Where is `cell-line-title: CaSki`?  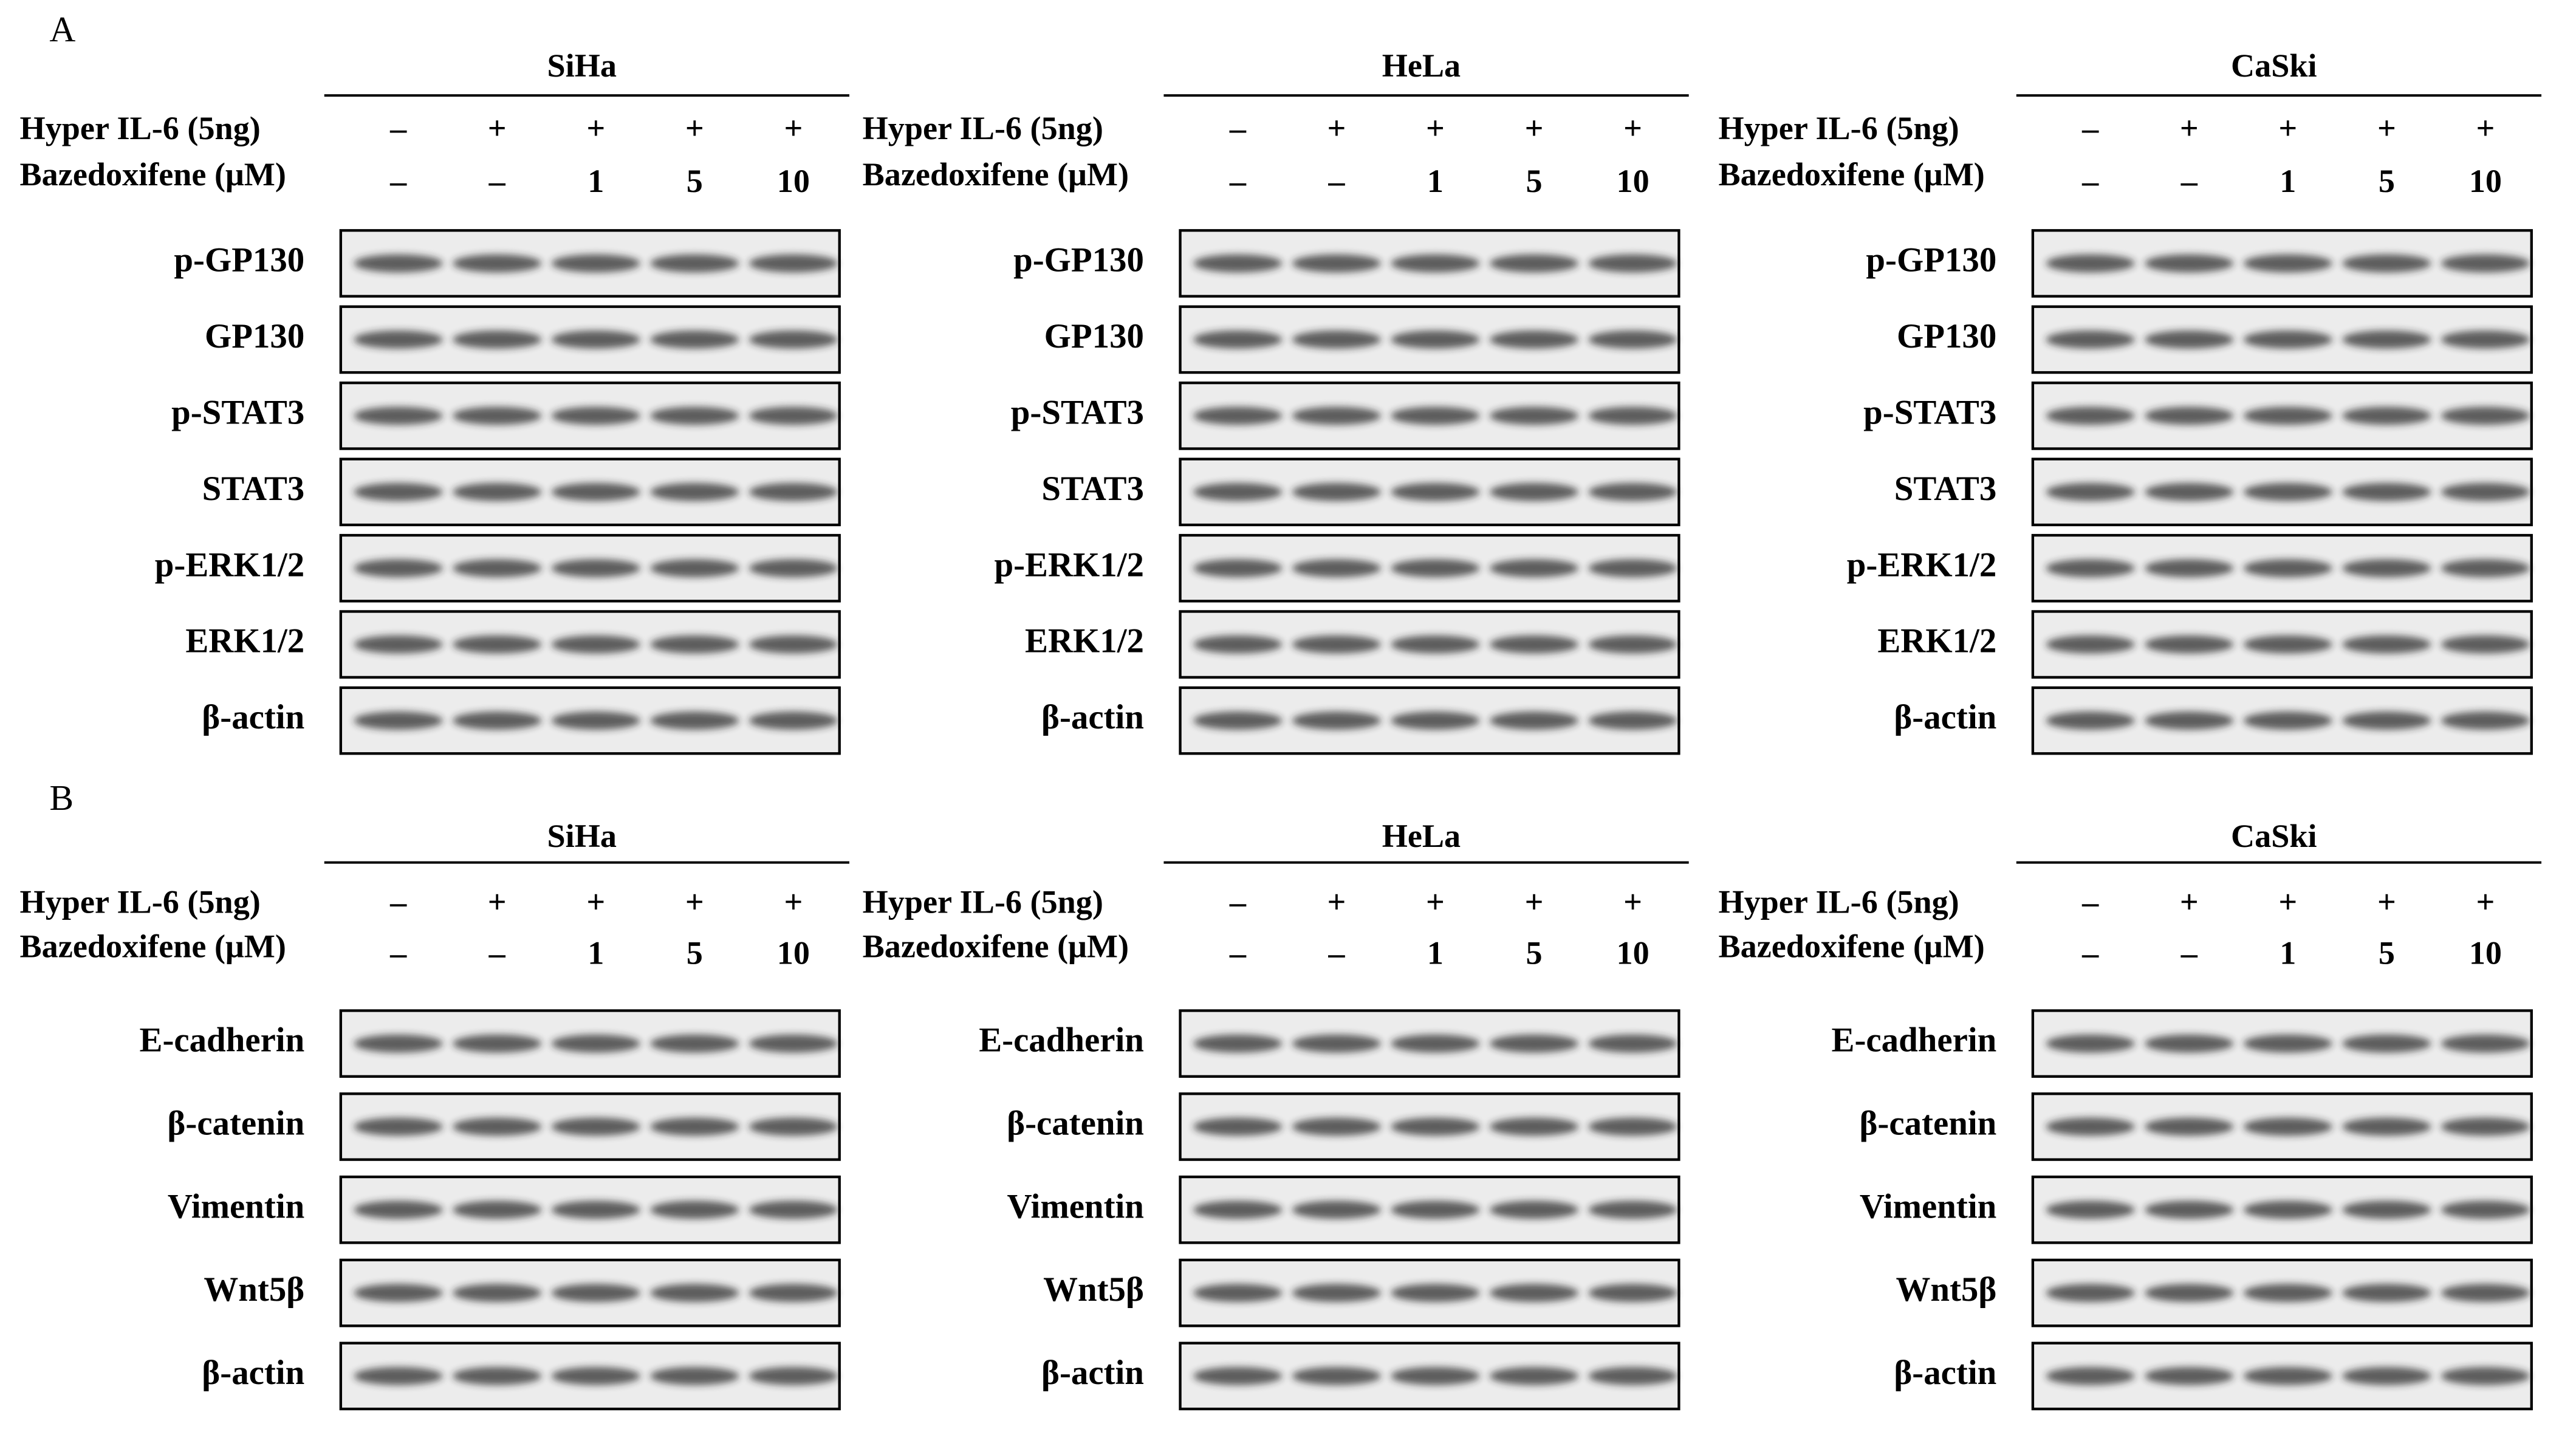 cell-line-title: CaSki is located at coordinates (2274, 65).